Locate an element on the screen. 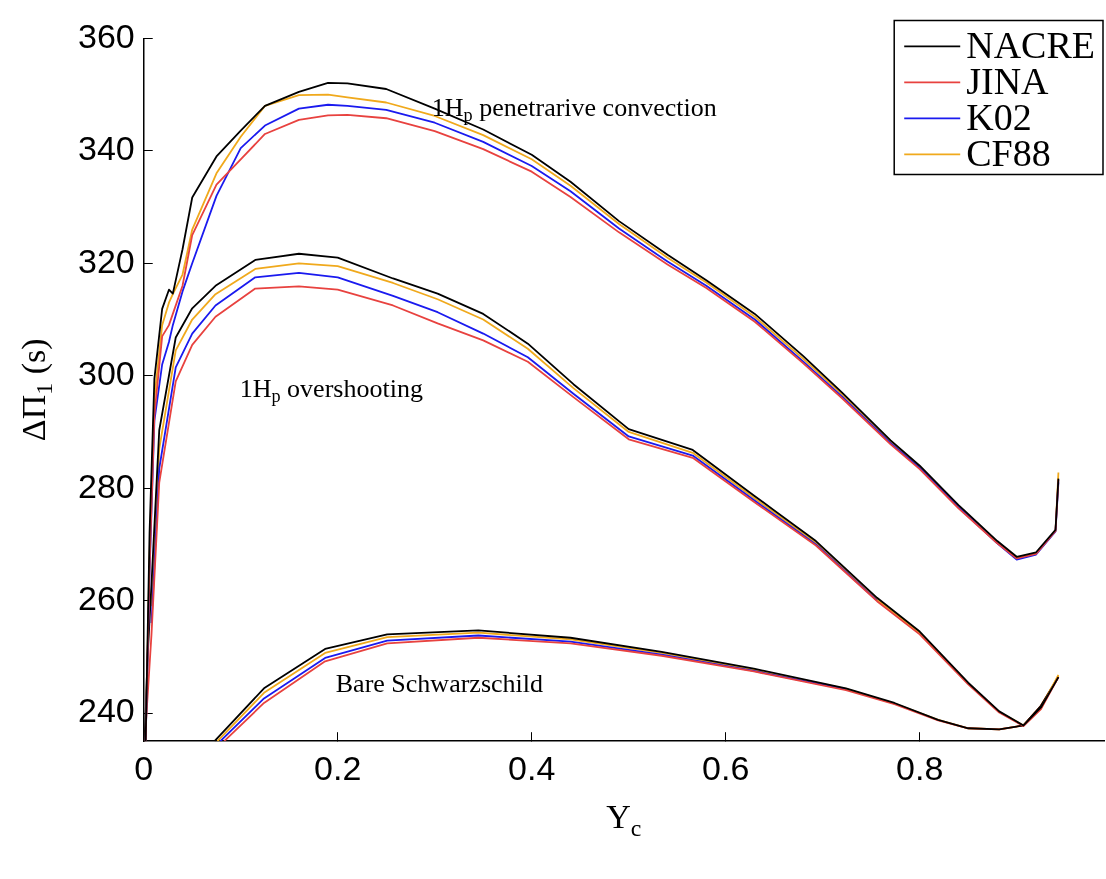 The image size is (1106, 879). x-tick-label: 0.2 is located at coordinates (338, 767).